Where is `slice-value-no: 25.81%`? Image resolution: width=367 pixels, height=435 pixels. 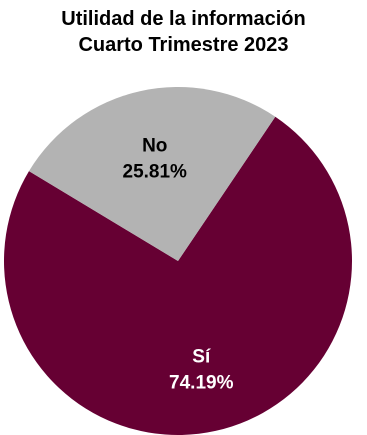 slice-value-no: 25.81% is located at coordinates (155, 172).